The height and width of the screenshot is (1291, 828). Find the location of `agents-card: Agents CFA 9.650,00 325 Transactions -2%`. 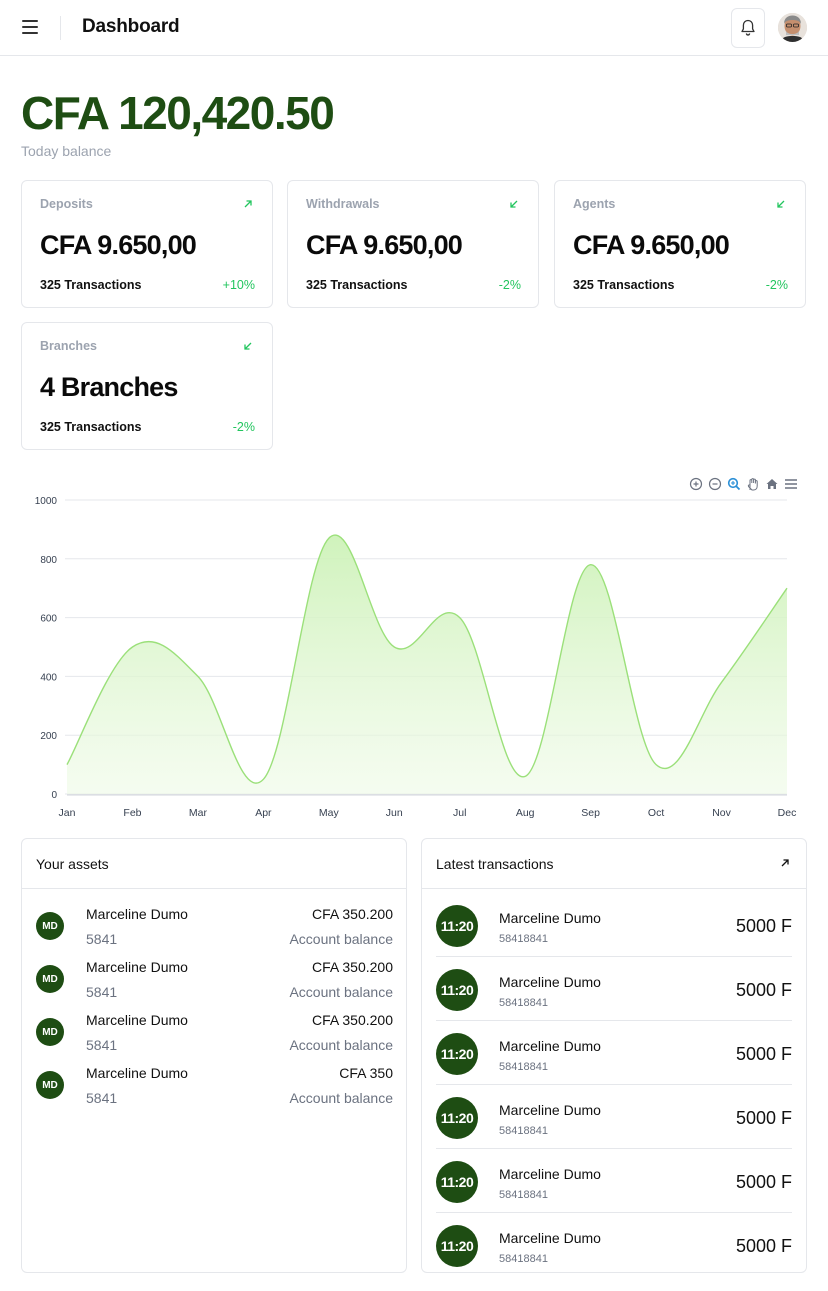

agents-card: Agents CFA 9.650,00 325 Transactions -2% is located at coordinates (680, 244).